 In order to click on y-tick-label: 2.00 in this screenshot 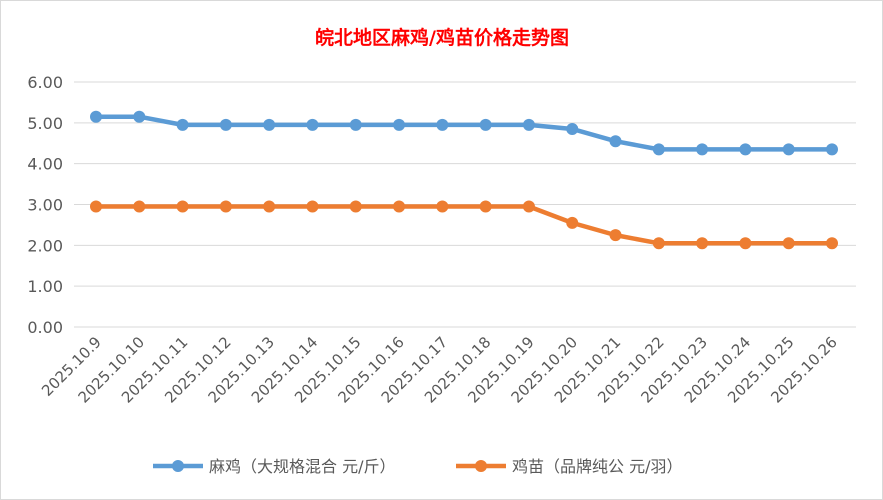, I will do `click(45, 245)`.